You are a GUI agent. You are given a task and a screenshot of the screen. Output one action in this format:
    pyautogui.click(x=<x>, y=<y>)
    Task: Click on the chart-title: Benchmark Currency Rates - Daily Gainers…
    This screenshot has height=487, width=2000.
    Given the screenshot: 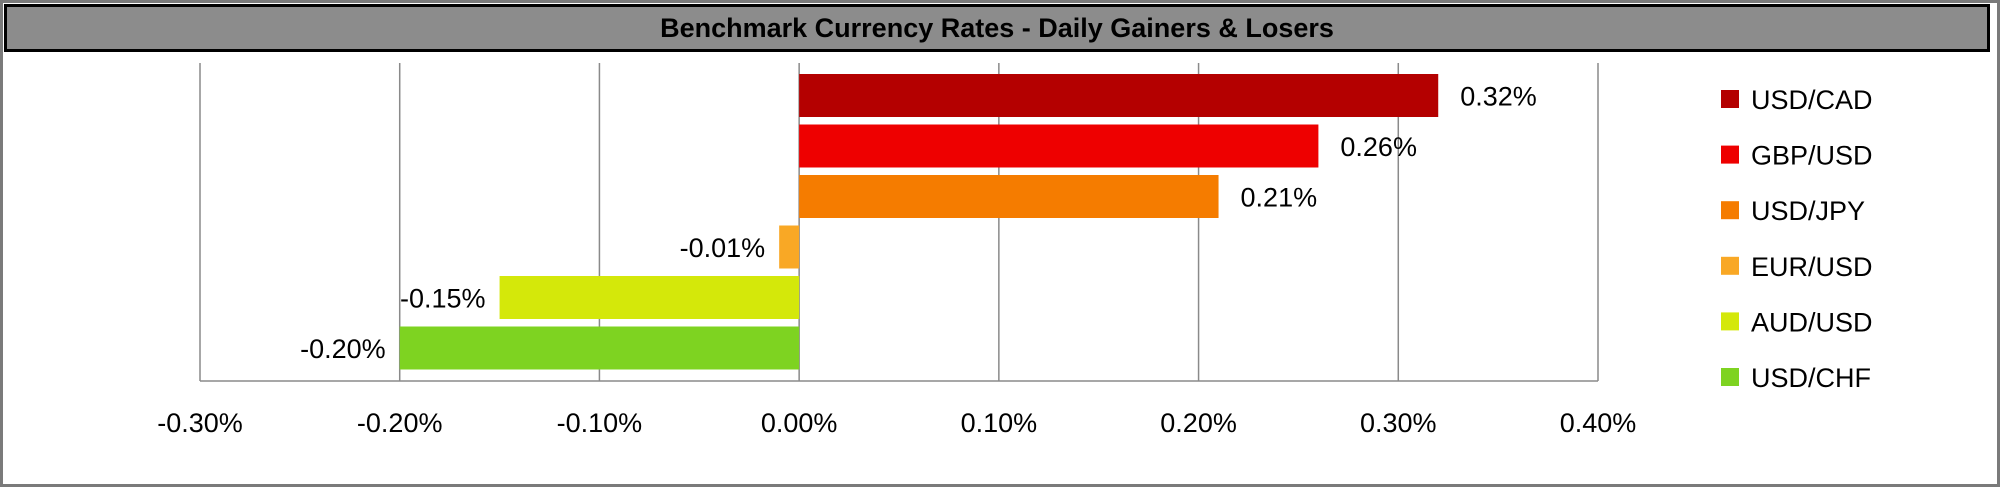 What is the action you would take?
    pyautogui.click(x=997, y=27)
    